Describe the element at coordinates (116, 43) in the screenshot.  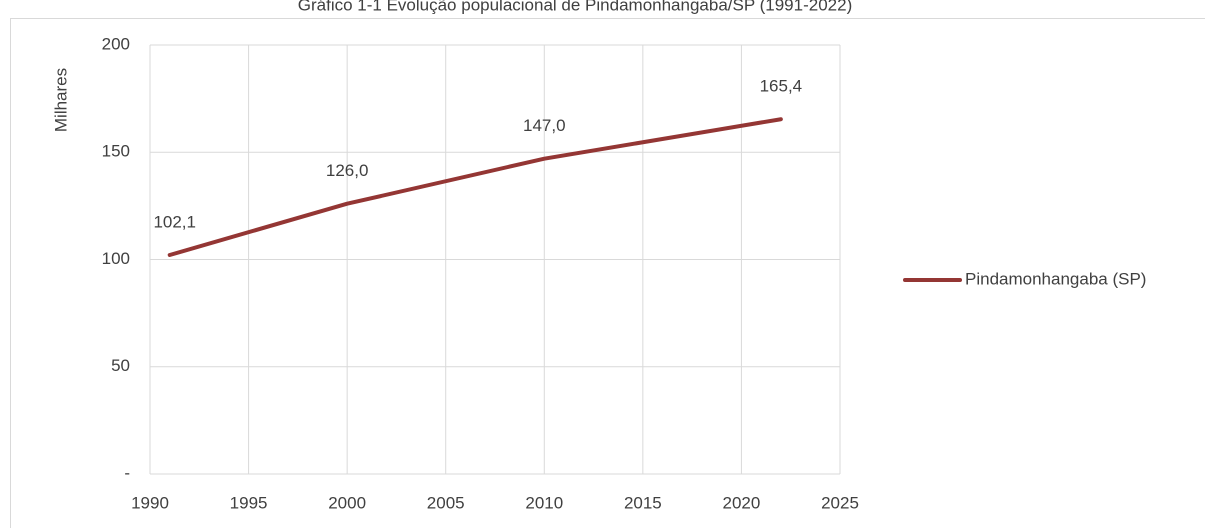
I see `y-tick-label: 200` at that location.